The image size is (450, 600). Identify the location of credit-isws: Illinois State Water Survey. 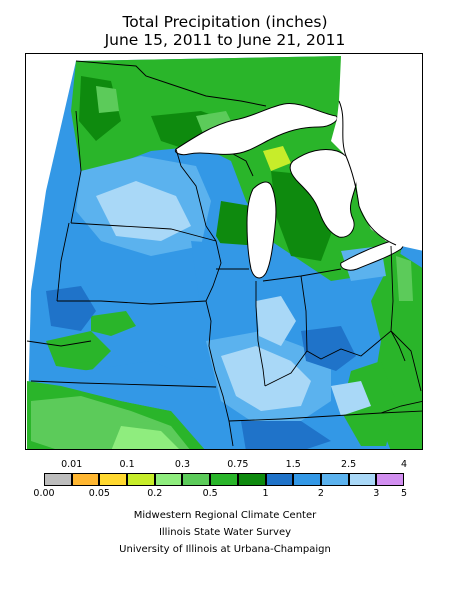
(225, 532).